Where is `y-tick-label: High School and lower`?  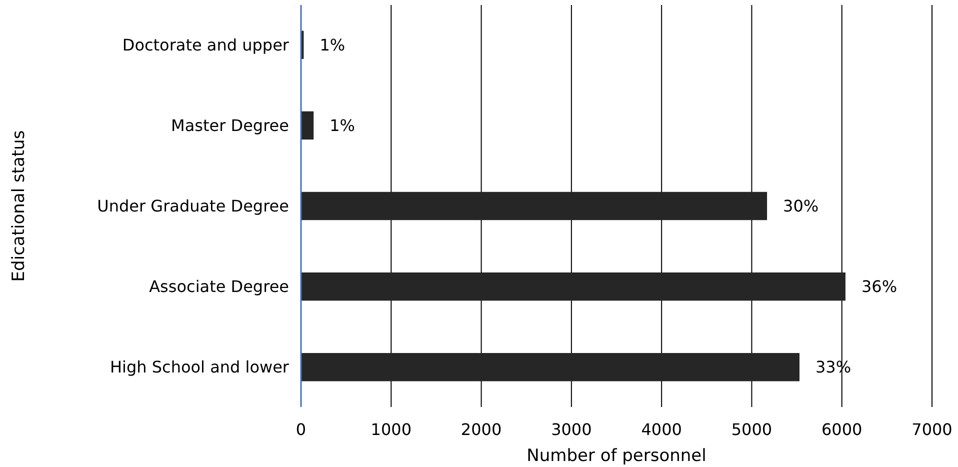
y-tick-label: High School and lower is located at coordinates (200, 367).